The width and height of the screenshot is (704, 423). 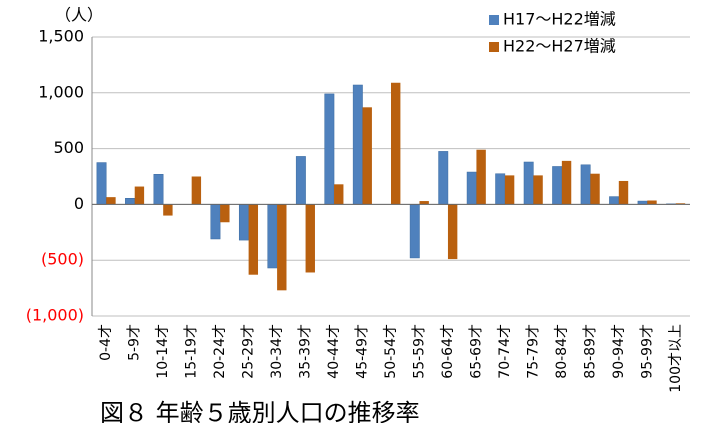 I want to click on x-tick-label: 55-59才, so click(x=419, y=351).